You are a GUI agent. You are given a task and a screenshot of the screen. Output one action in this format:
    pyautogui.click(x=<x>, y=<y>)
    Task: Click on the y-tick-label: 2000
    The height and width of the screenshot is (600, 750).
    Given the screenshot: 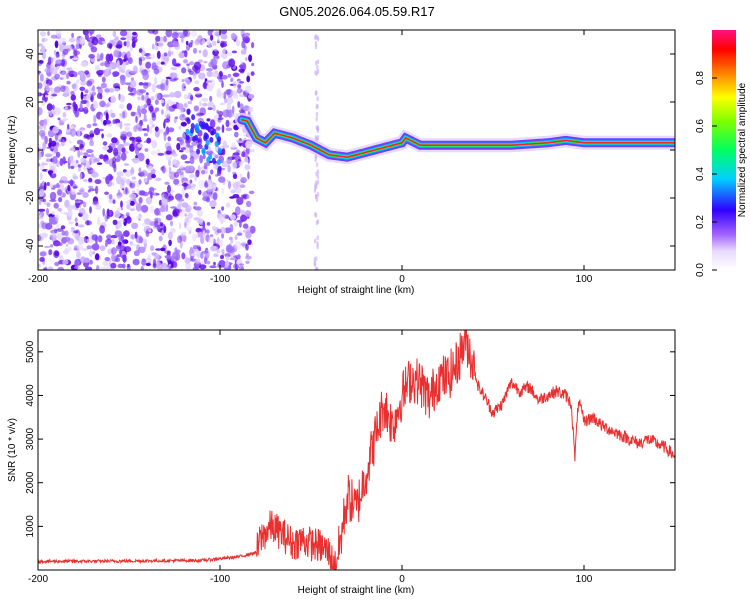 What is the action you would take?
    pyautogui.click(x=30, y=482)
    